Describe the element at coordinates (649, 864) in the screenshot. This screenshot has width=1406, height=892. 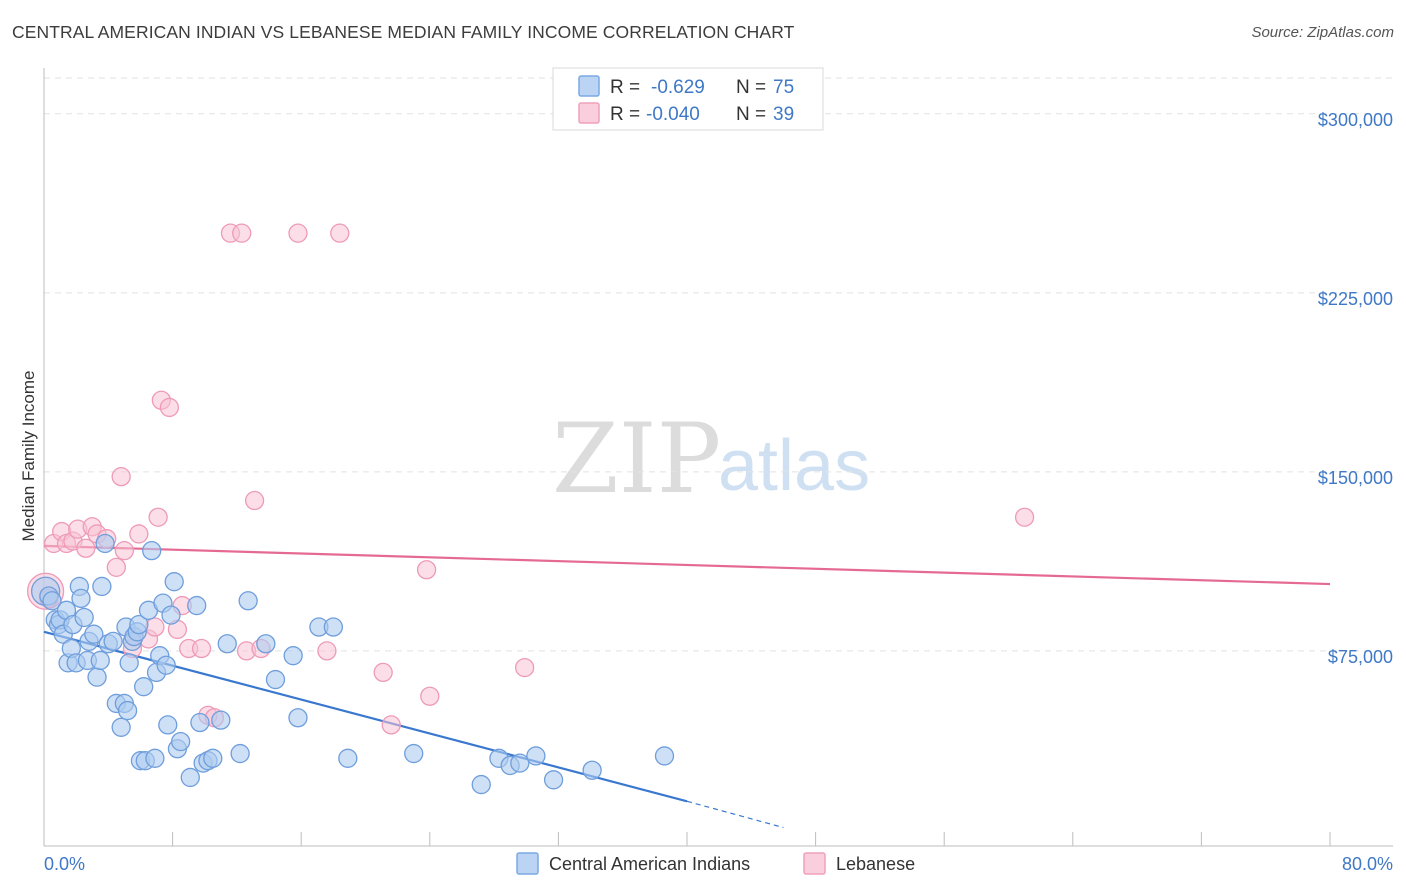
I see `bottom-legend-label-blue: Central American Indians` at that location.